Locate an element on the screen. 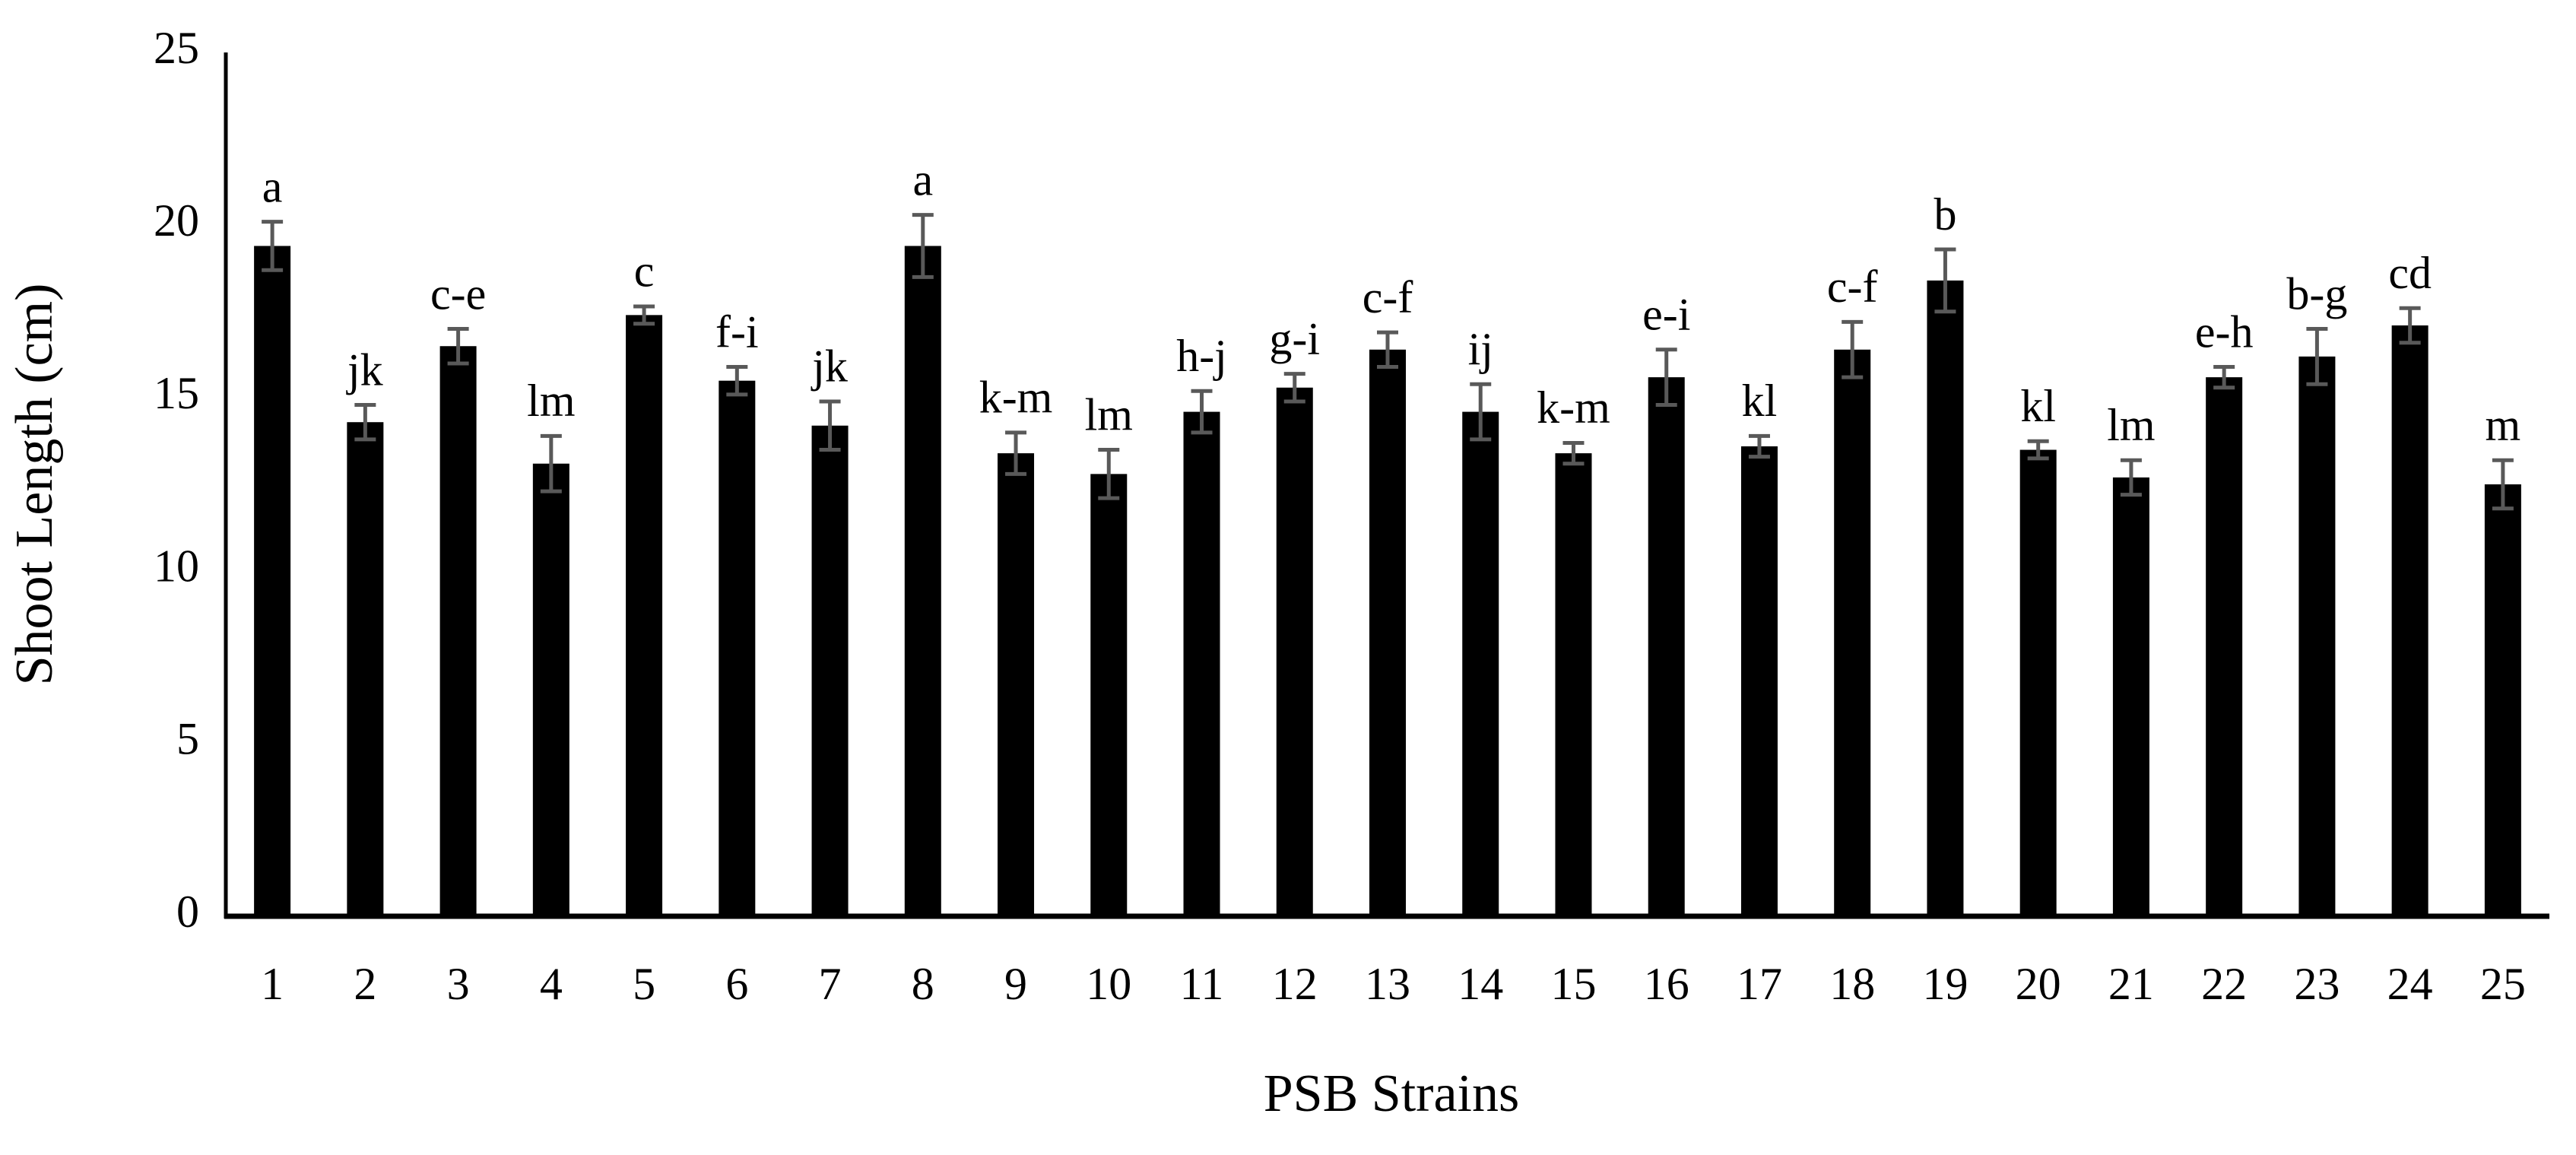  x-tick-label: 3 is located at coordinates (458, 984).